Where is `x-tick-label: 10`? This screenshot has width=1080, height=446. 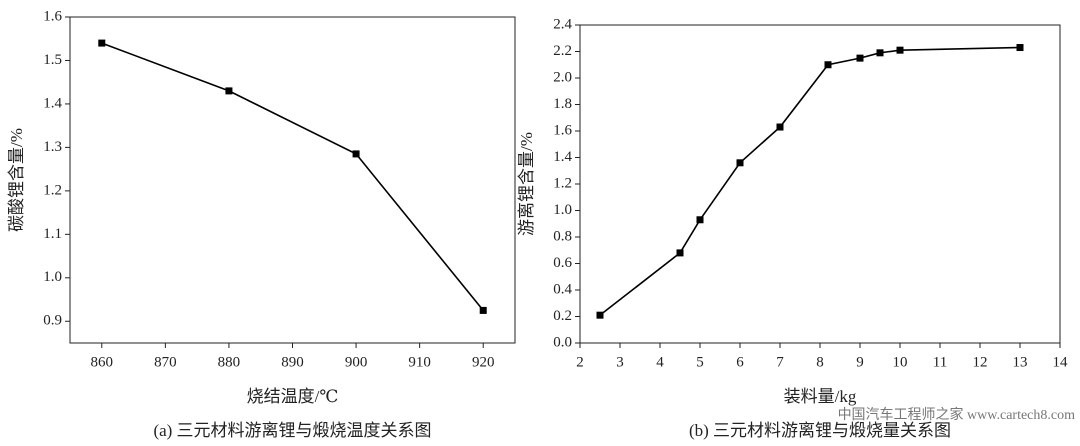 x-tick-label: 10 is located at coordinates (900, 362).